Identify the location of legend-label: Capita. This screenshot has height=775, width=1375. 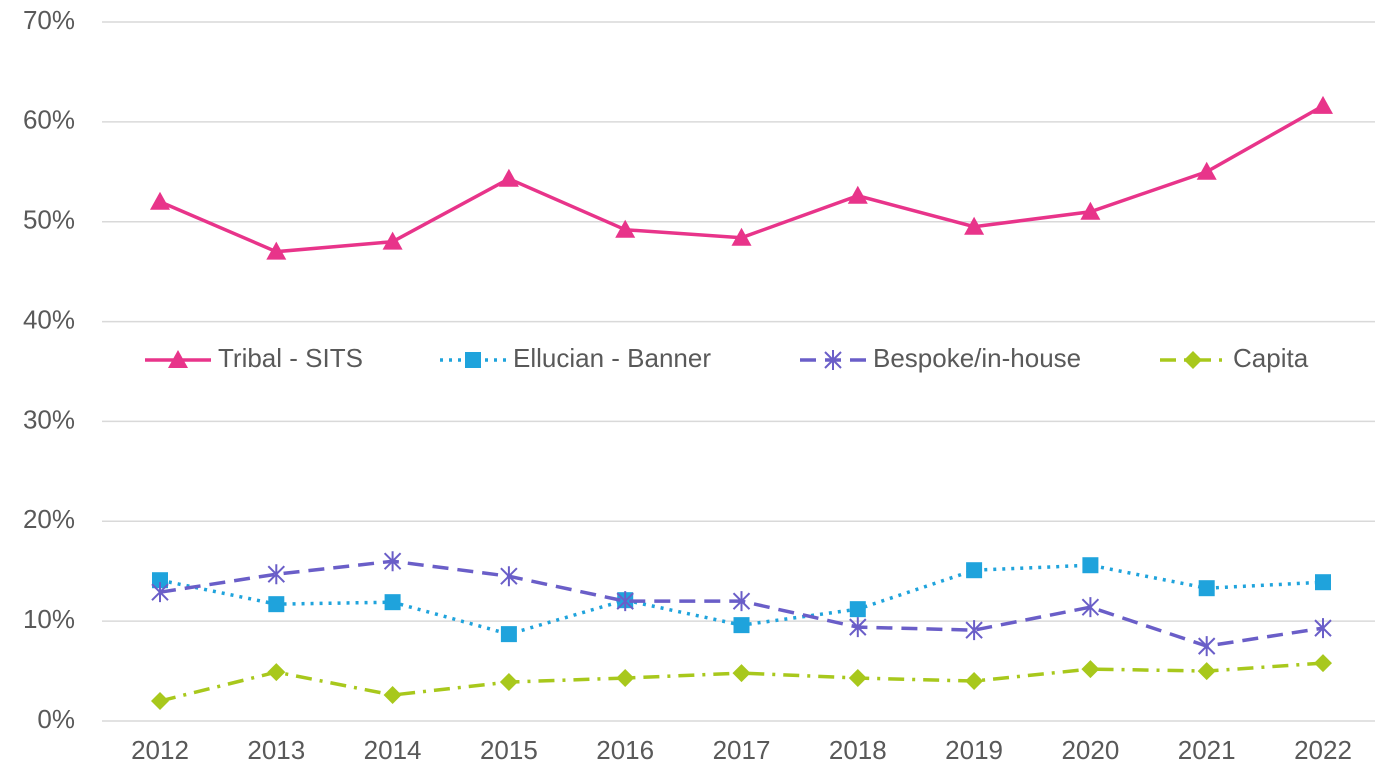
(1271, 358).